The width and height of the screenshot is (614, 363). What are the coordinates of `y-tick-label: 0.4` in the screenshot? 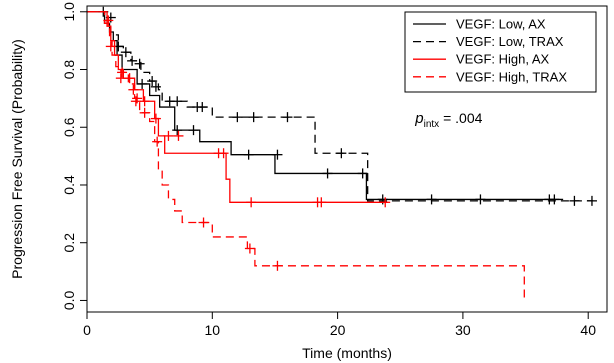 It's located at (69, 185).